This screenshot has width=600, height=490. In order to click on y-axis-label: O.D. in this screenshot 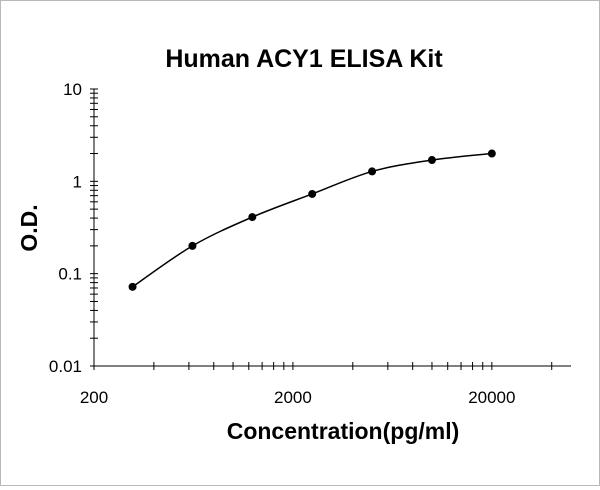, I will do `click(29, 227)`.